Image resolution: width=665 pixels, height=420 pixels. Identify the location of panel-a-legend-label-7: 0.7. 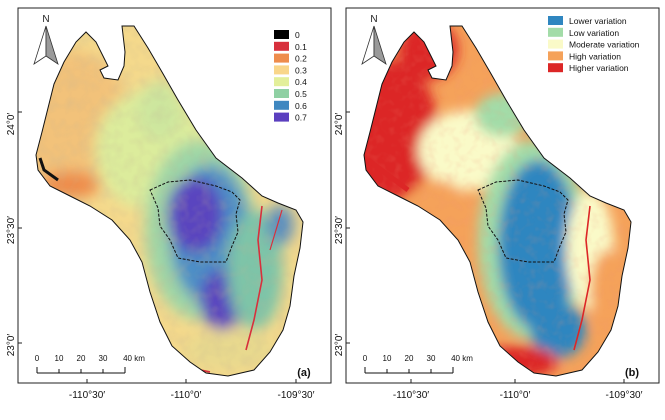
(301, 118).